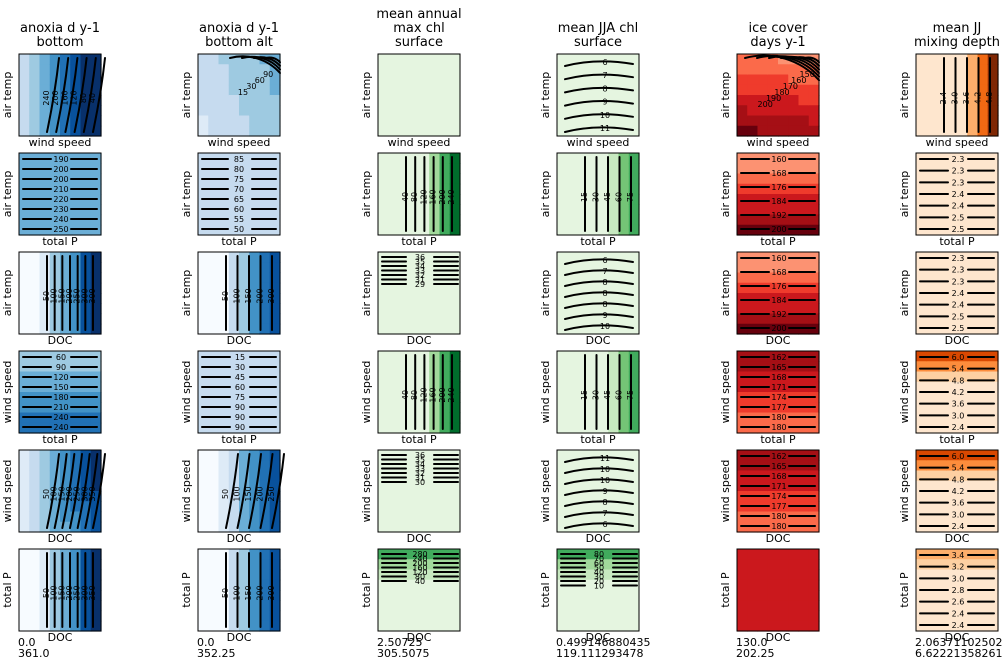  What do you see at coordinates (92, 98) in the screenshot?
I see `contour-label: 40` at bounding box center [92, 98].